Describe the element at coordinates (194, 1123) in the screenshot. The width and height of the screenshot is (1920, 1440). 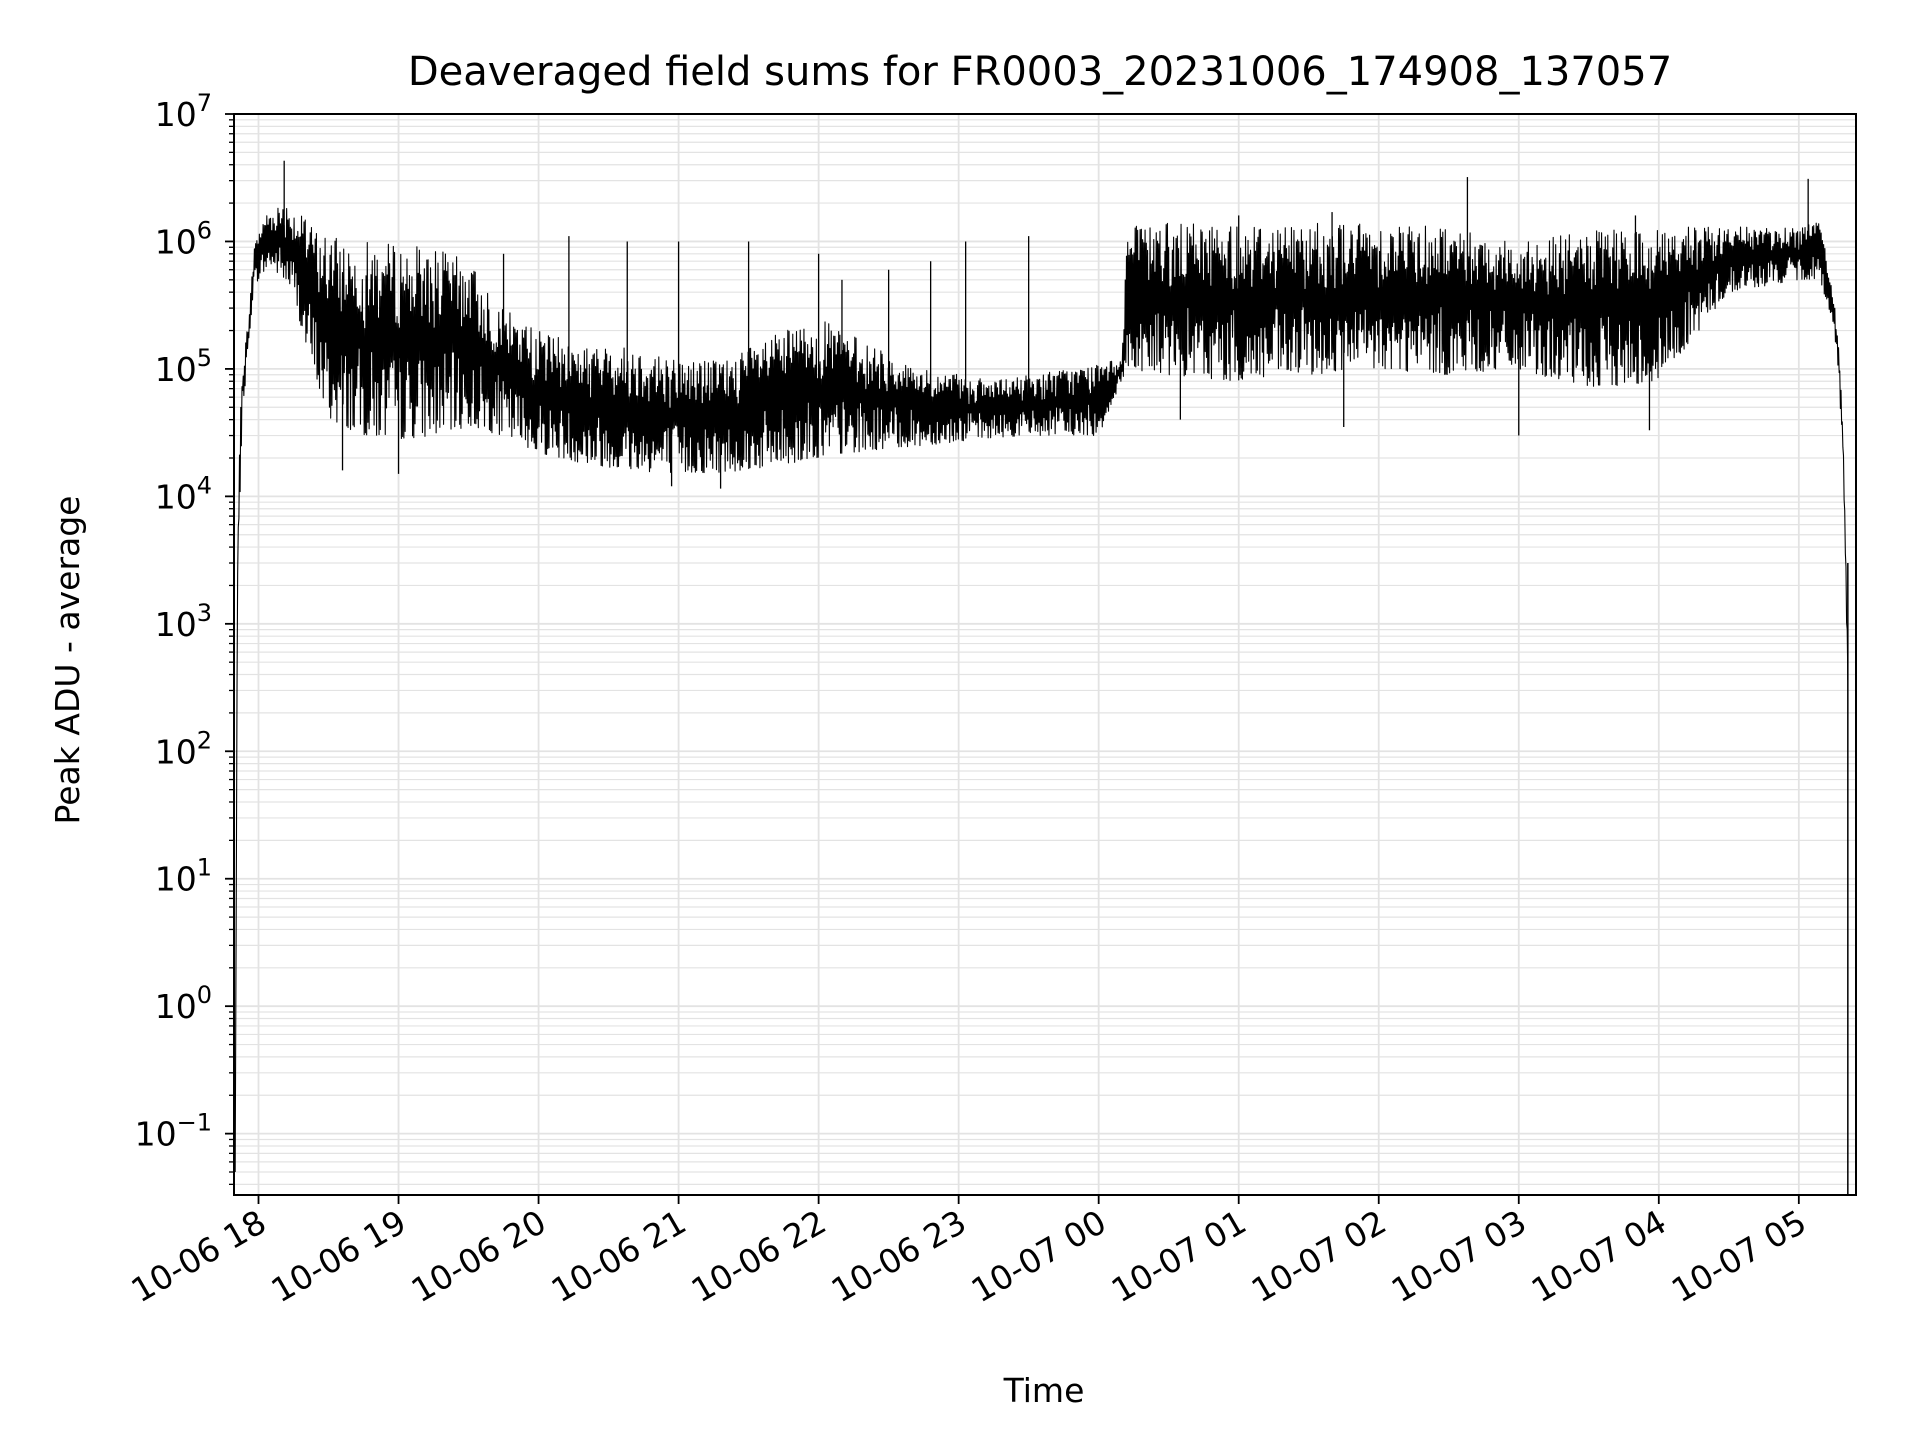
I see `y-tick-label-exponent: −1` at that location.